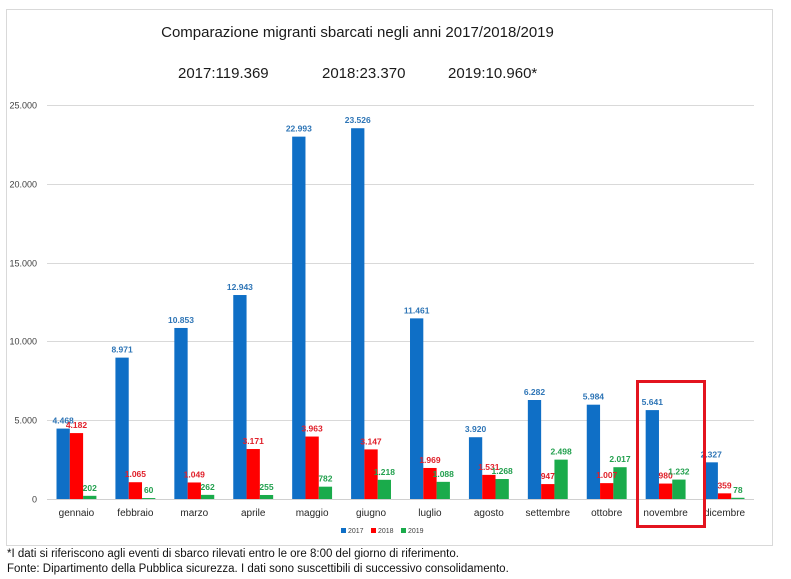 This screenshot has height=579, width=791. What do you see at coordinates (64, 421) in the screenshot?
I see `data-label-2017-gennaio: 4.468` at bounding box center [64, 421].